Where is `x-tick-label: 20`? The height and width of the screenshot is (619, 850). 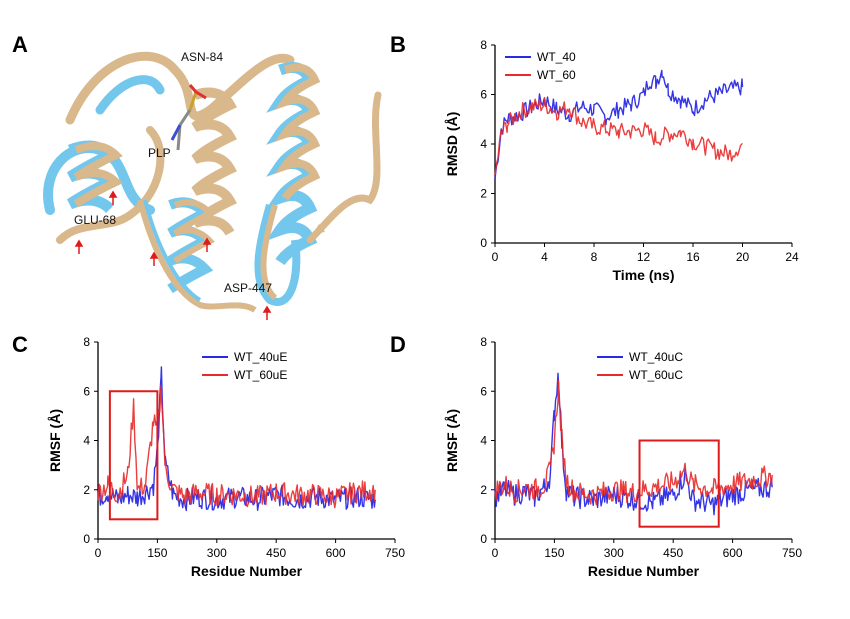
x-tick-label: 20 is located at coordinates (743, 257).